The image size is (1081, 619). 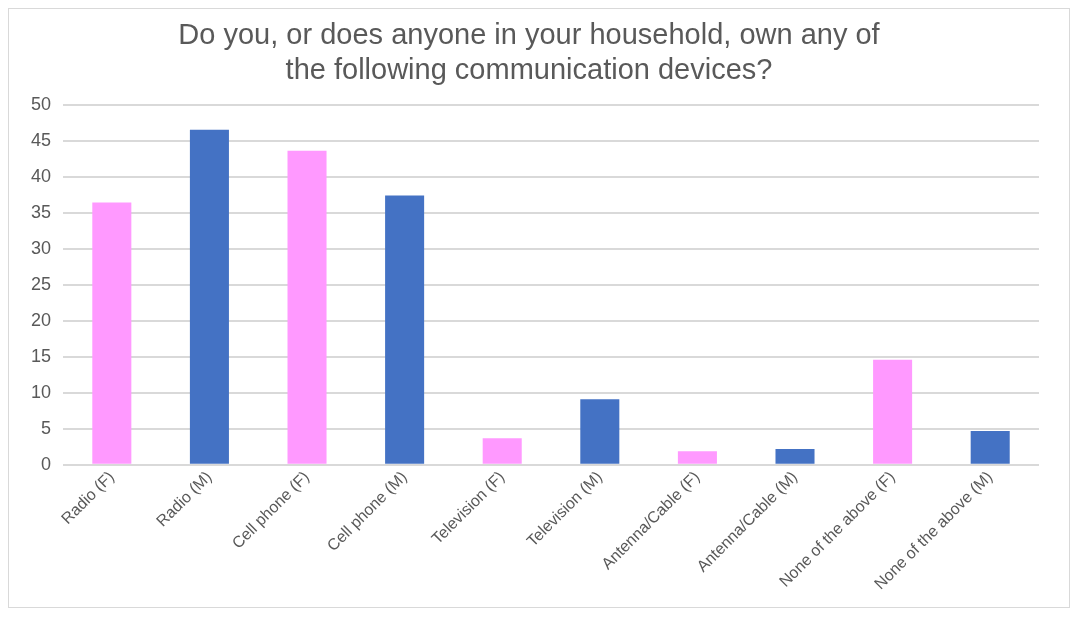 What do you see at coordinates (529, 34) in the screenshot?
I see `text: Do you, or does anyone in your household, own any of` at bounding box center [529, 34].